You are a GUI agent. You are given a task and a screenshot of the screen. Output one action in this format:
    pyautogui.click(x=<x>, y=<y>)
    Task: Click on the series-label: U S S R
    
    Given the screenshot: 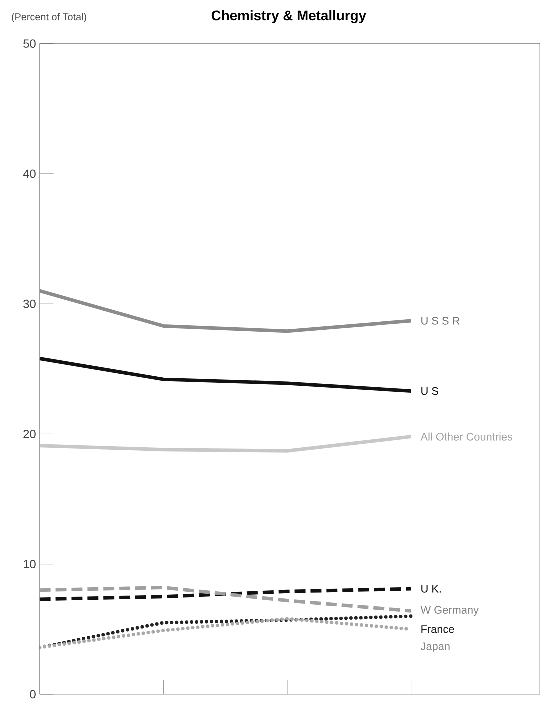 What is the action you would take?
    pyautogui.click(x=441, y=321)
    